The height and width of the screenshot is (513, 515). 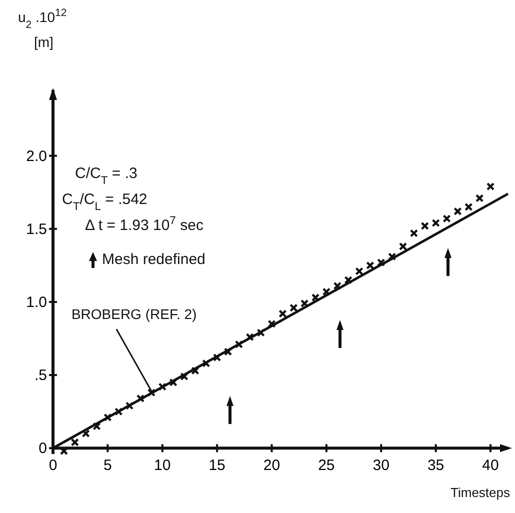 What do you see at coordinates (42, 449) in the screenshot?
I see `y-tick-label: 0` at bounding box center [42, 449].